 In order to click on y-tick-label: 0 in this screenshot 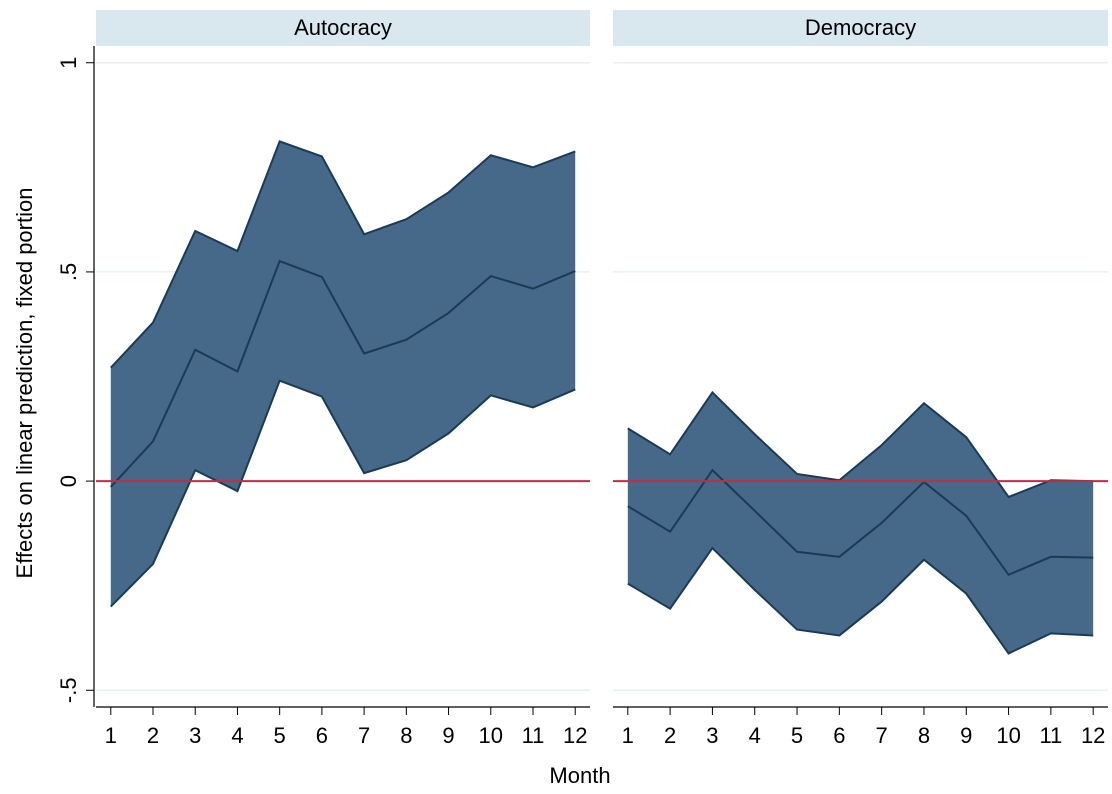, I will do `click(68, 481)`.